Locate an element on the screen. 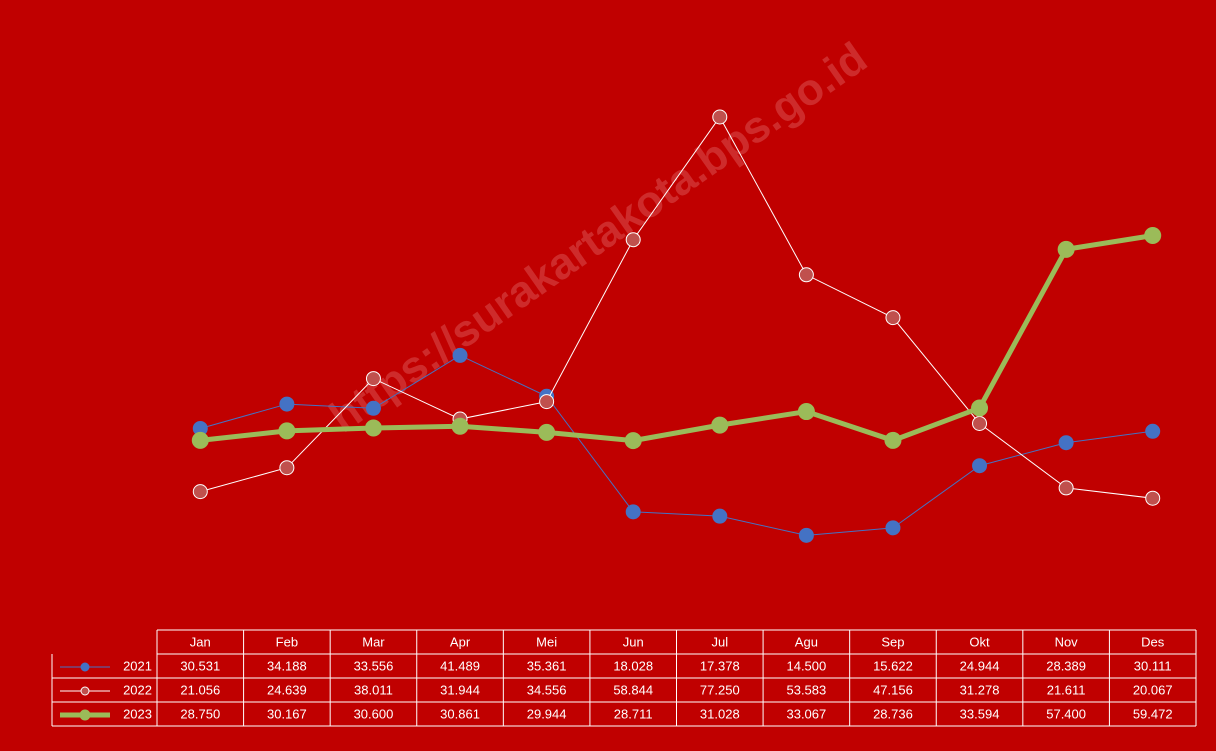  table-cell: 28.750 is located at coordinates (200, 713).